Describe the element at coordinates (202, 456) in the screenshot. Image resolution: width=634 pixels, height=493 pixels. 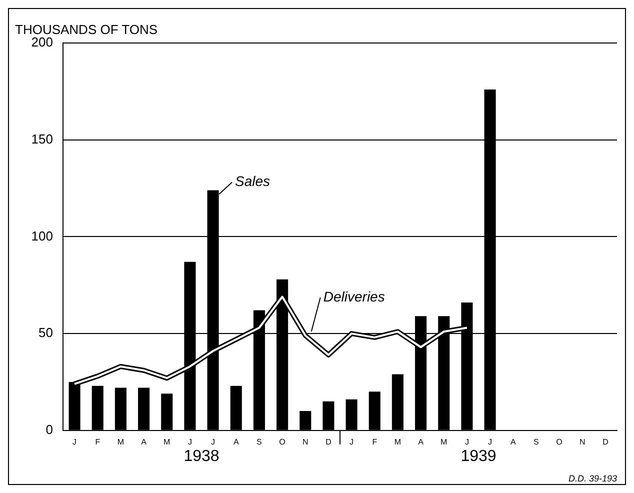
I see `text: 1938` at that location.